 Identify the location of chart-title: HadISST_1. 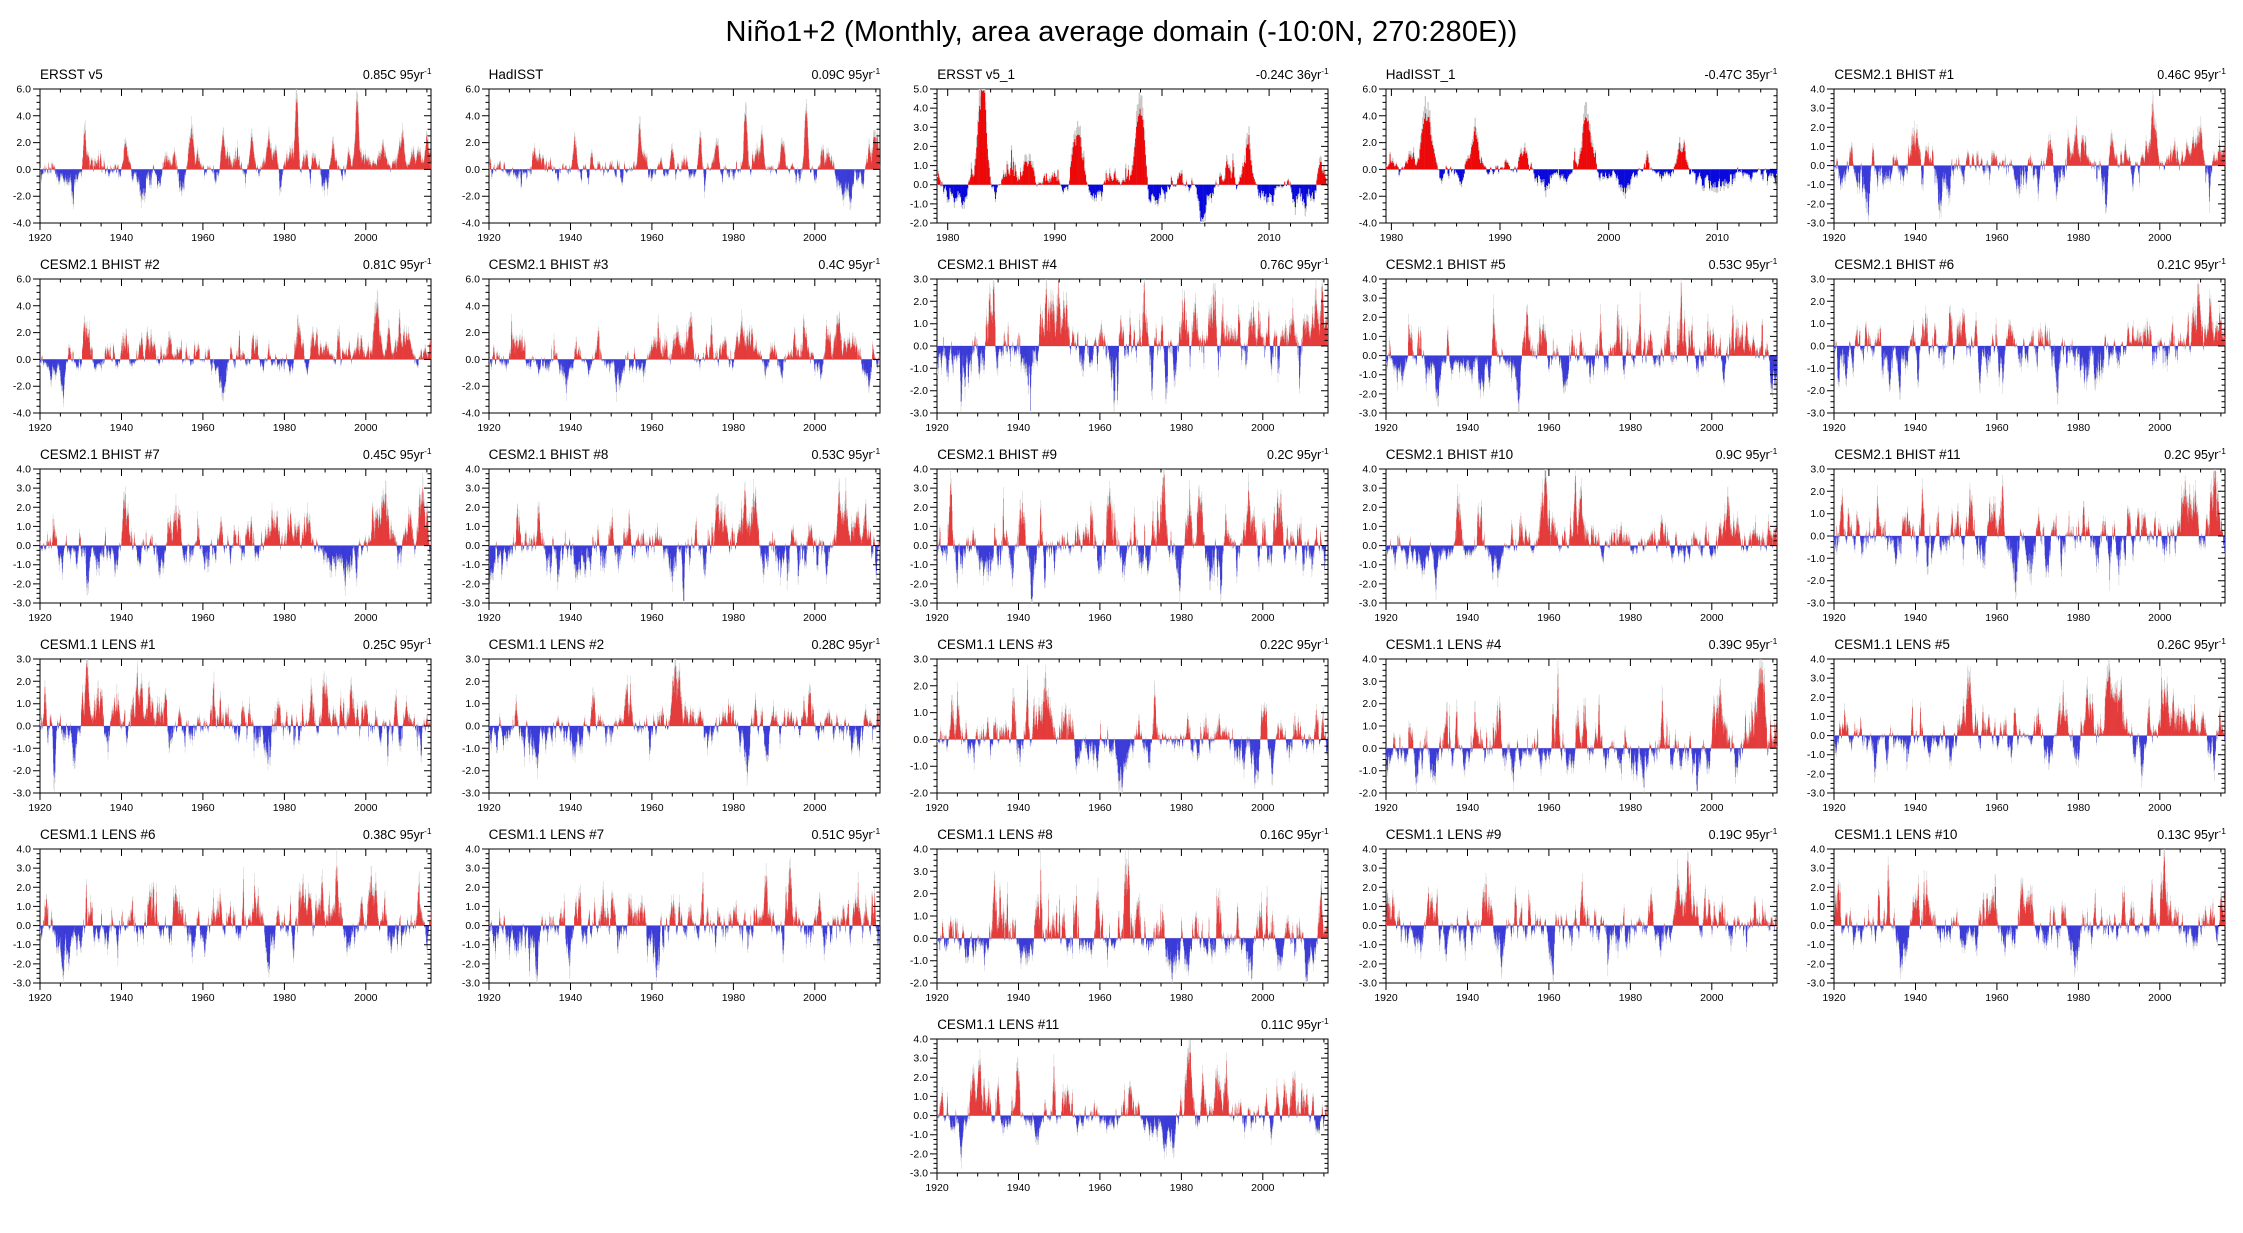
(1420, 74).